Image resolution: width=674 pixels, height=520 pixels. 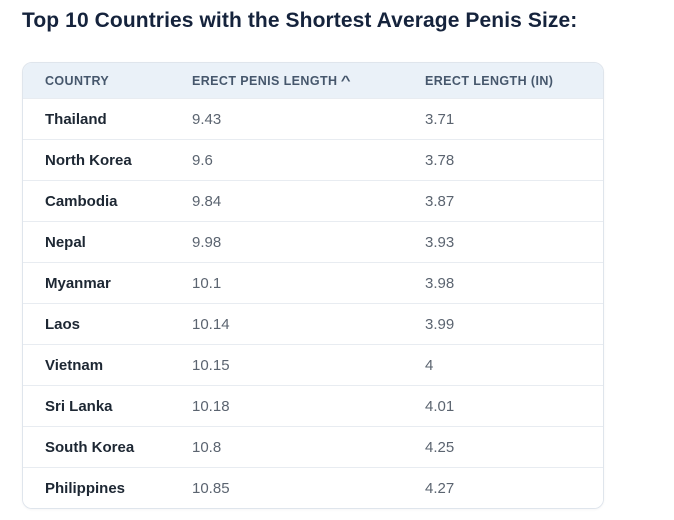 What do you see at coordinates (207, 119) in the screenshot?
I see `erect-length-cell: 9.43` at bounding box center [207, 119].